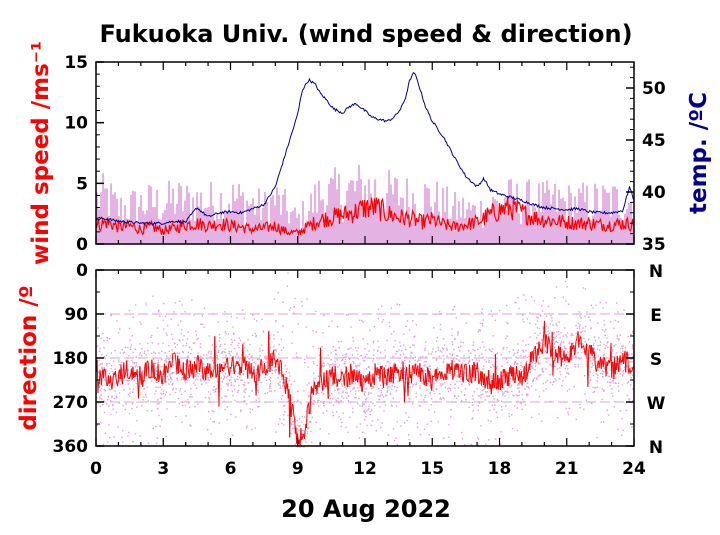 Image resolution: width=720 pixels, height=535 pixels. Describe the element at coordinates (656, 360) in the screenshot. I see `bottom-compass-label: S` at that location.